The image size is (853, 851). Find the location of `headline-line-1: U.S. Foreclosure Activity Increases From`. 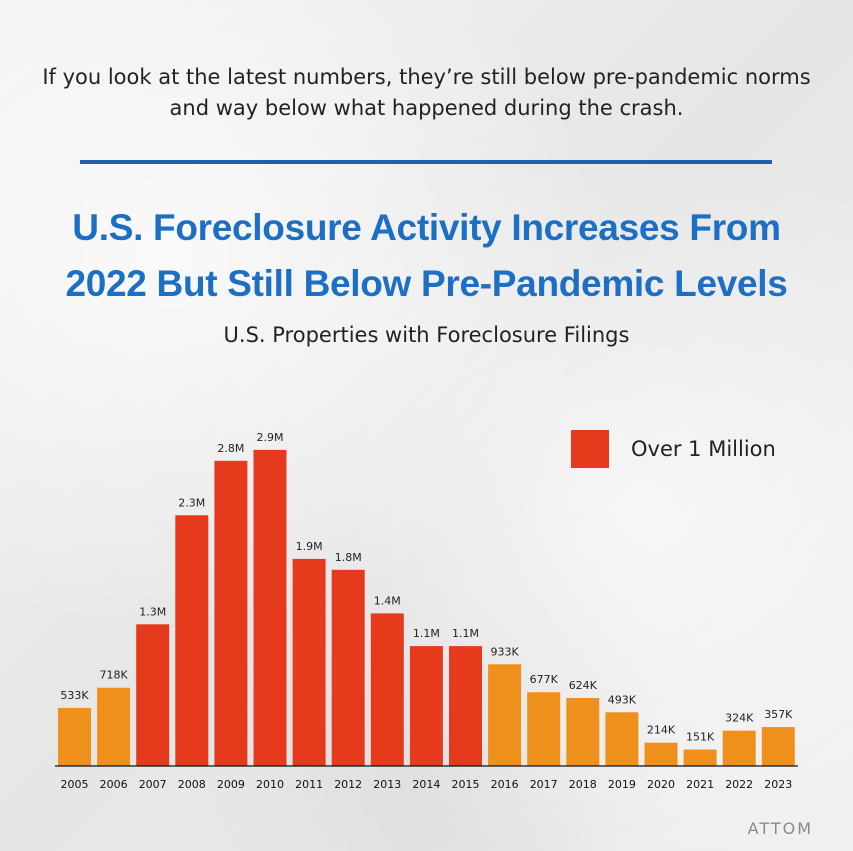

headline-line-1: U.S. Foreclosure Activity Increases From is located at coordinates (426, 227).